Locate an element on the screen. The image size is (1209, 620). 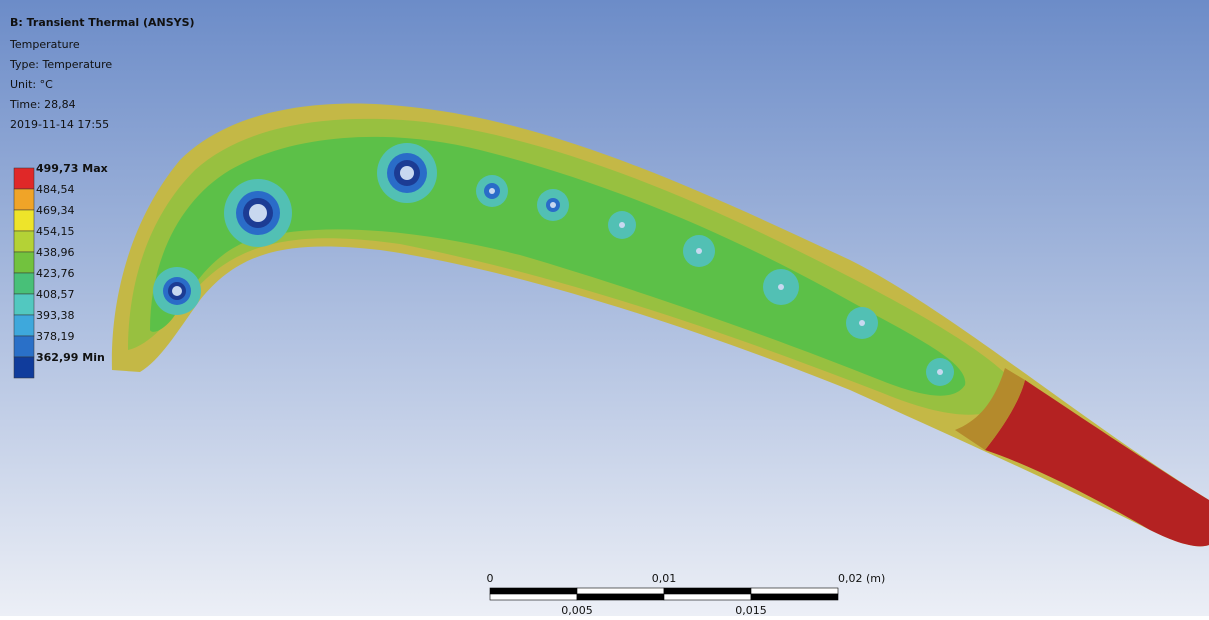
scale-label: 0,005 is located at coordinates (577, 610).